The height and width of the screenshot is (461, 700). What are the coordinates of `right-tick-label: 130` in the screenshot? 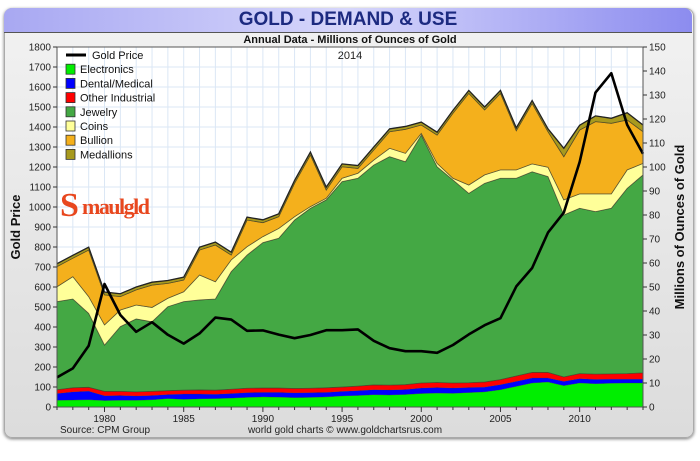 It's located at (657, 96).